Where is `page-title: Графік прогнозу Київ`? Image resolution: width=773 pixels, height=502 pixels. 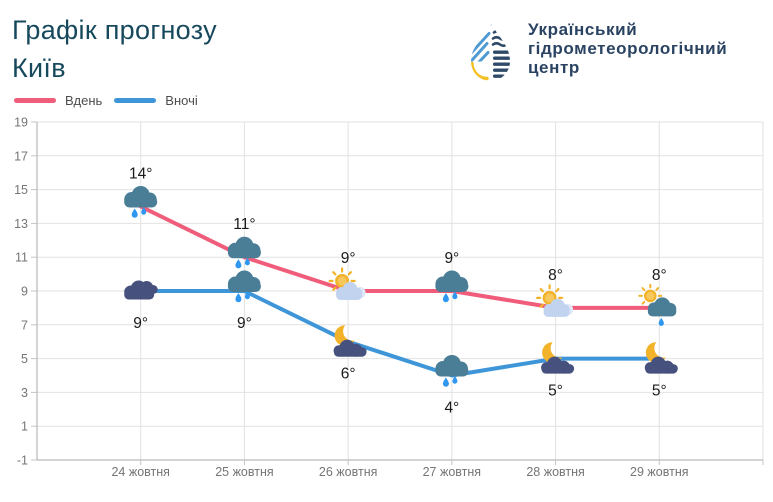
page-title: Графік прогнозу Київ is located at coordinates (114, 49).